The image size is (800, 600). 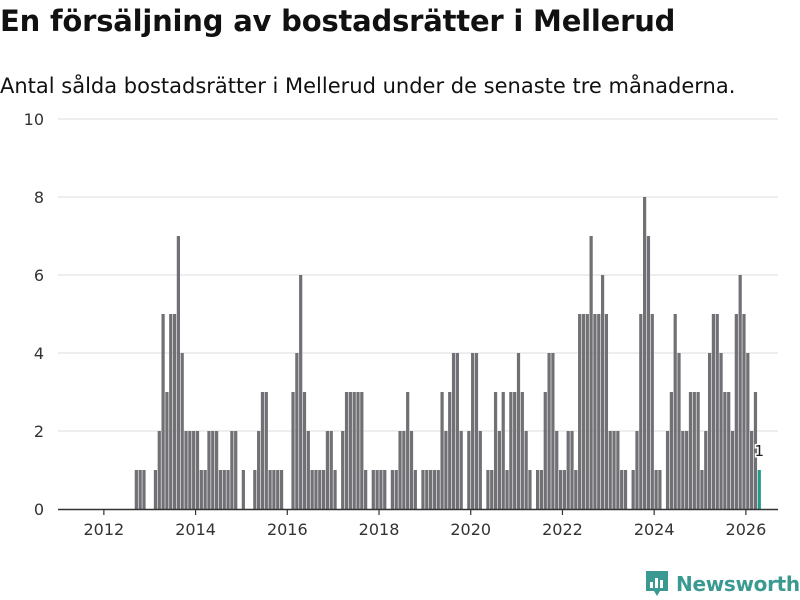 I want to click on x-tick-label: 2014, so click(x=195, y=529).